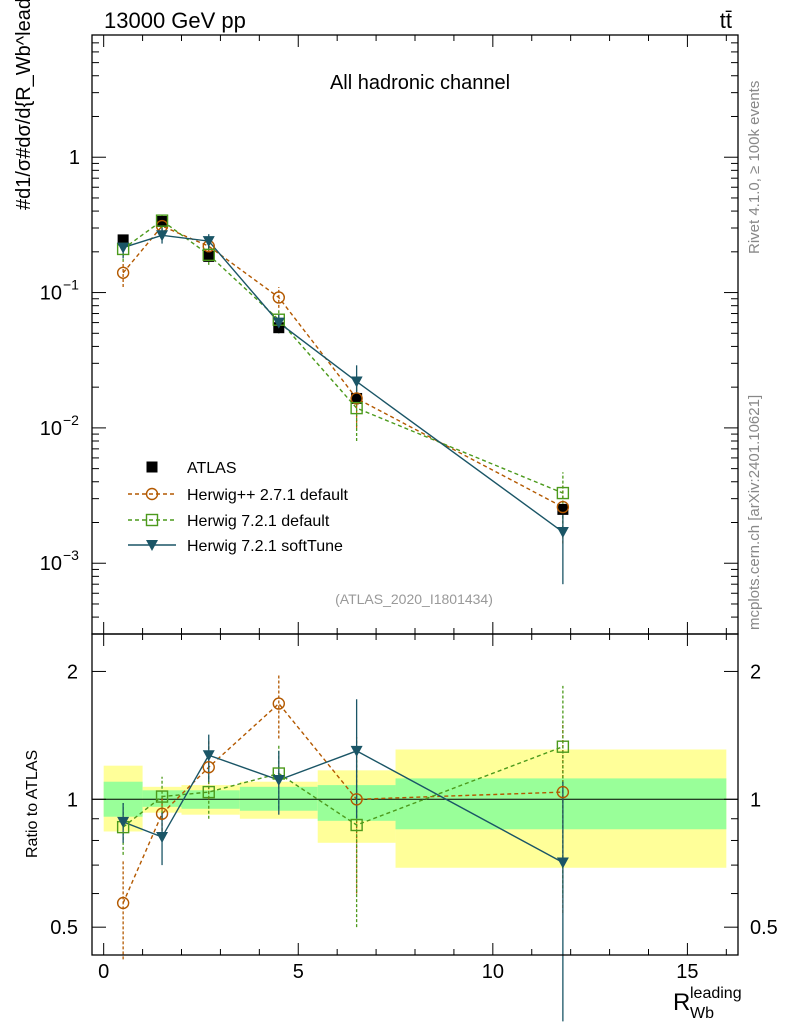 The width and height of the screenshot is (786, 1024). I want to click on y-tick-label-top-1: 10, so click(51, 429).